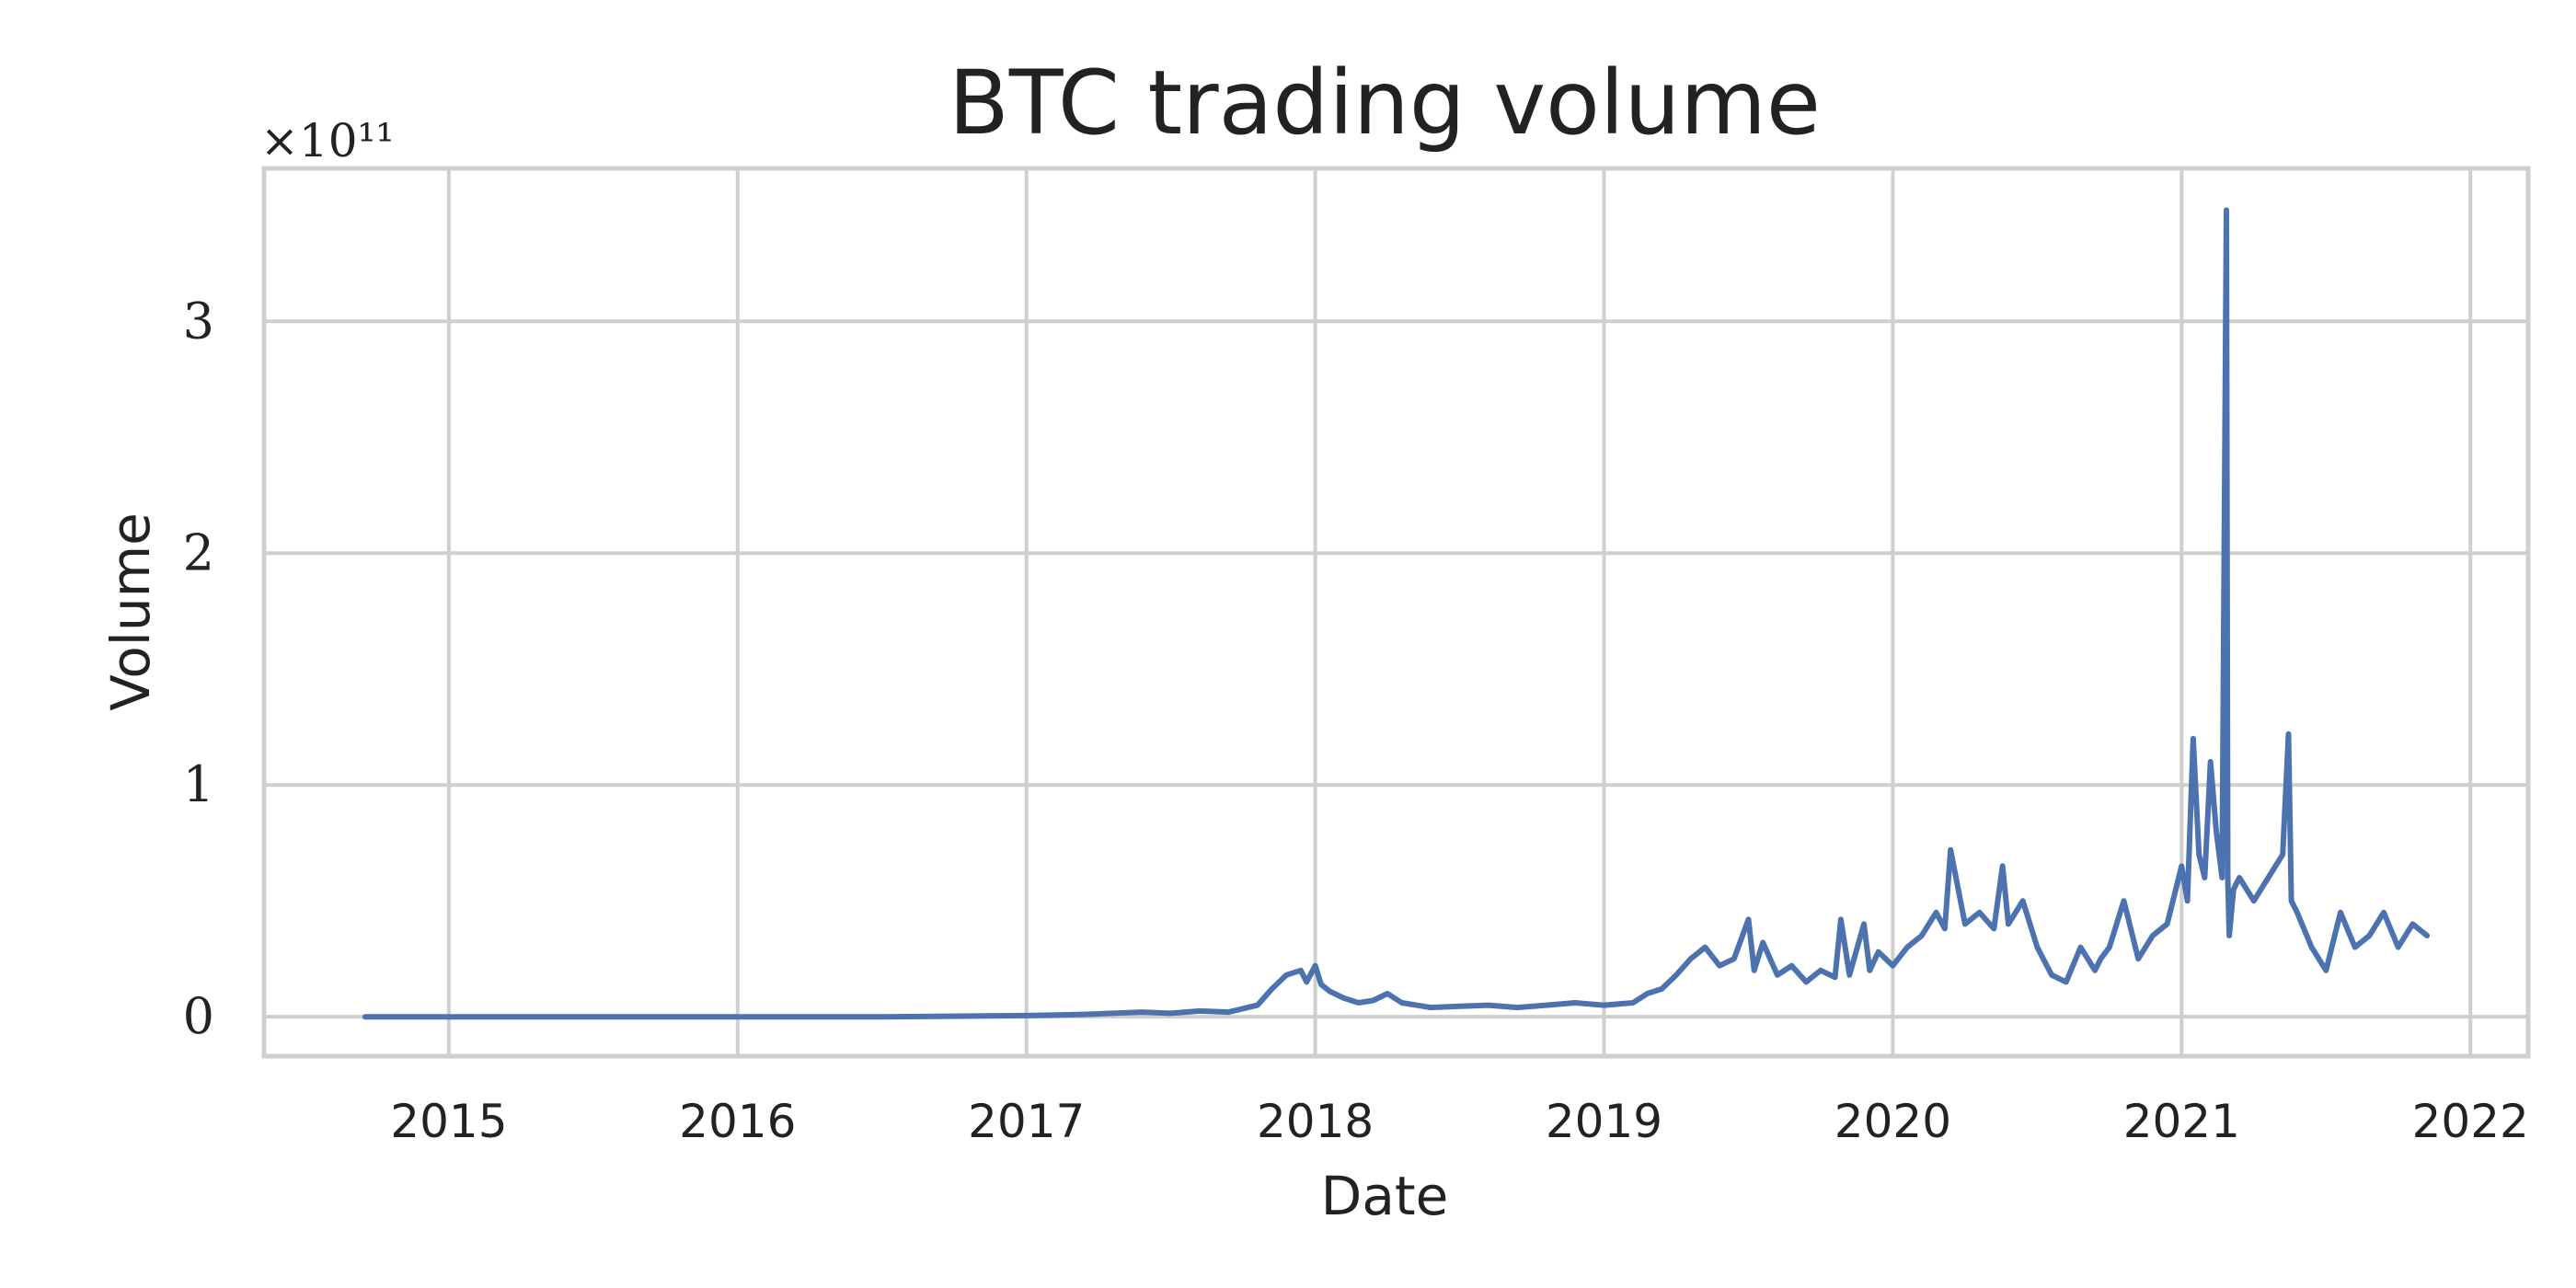 The image size is (2576, 1288). I want to click on x-tick-label: 2015, so click(448, 1121).